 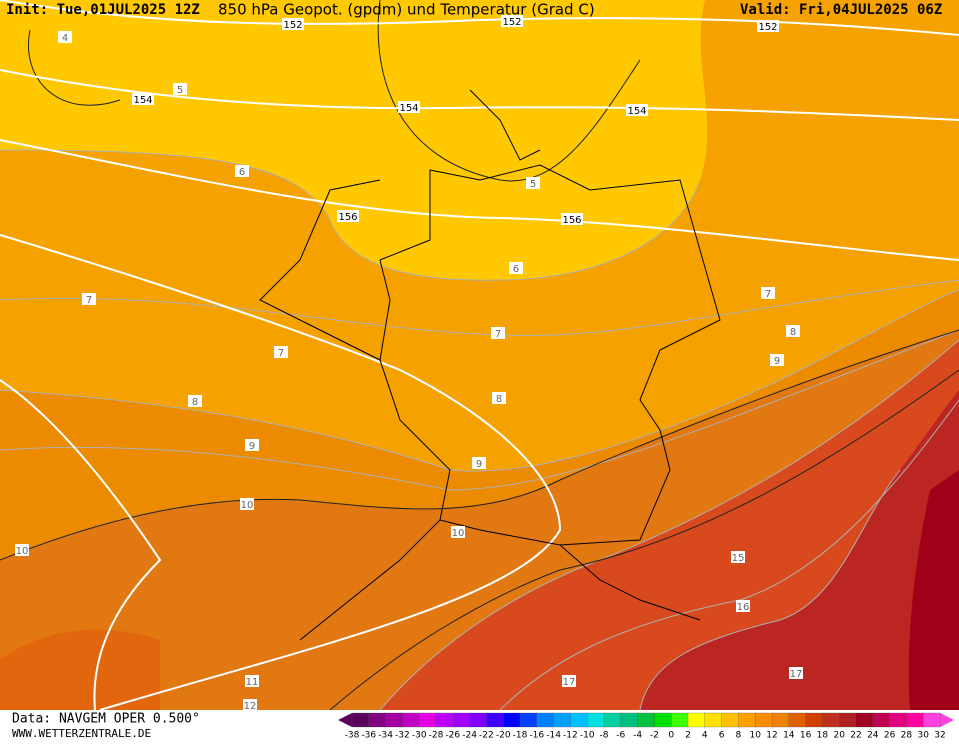 What do you see at coordinates (533, 183) in the screenshot?
I see `temperature-label: 5` at bounding box center [533, 183].